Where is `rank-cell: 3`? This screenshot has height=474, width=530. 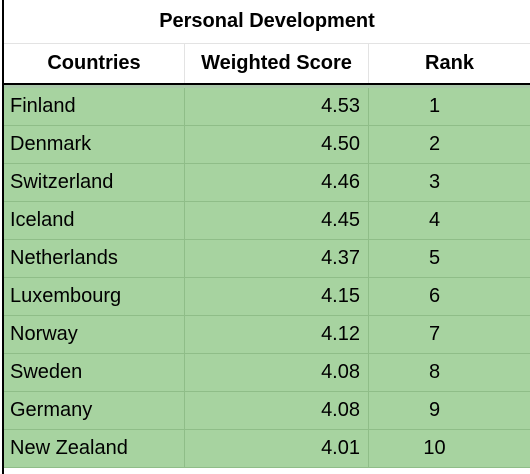
rank-cell: 3 is located at coordinates (449, 182).